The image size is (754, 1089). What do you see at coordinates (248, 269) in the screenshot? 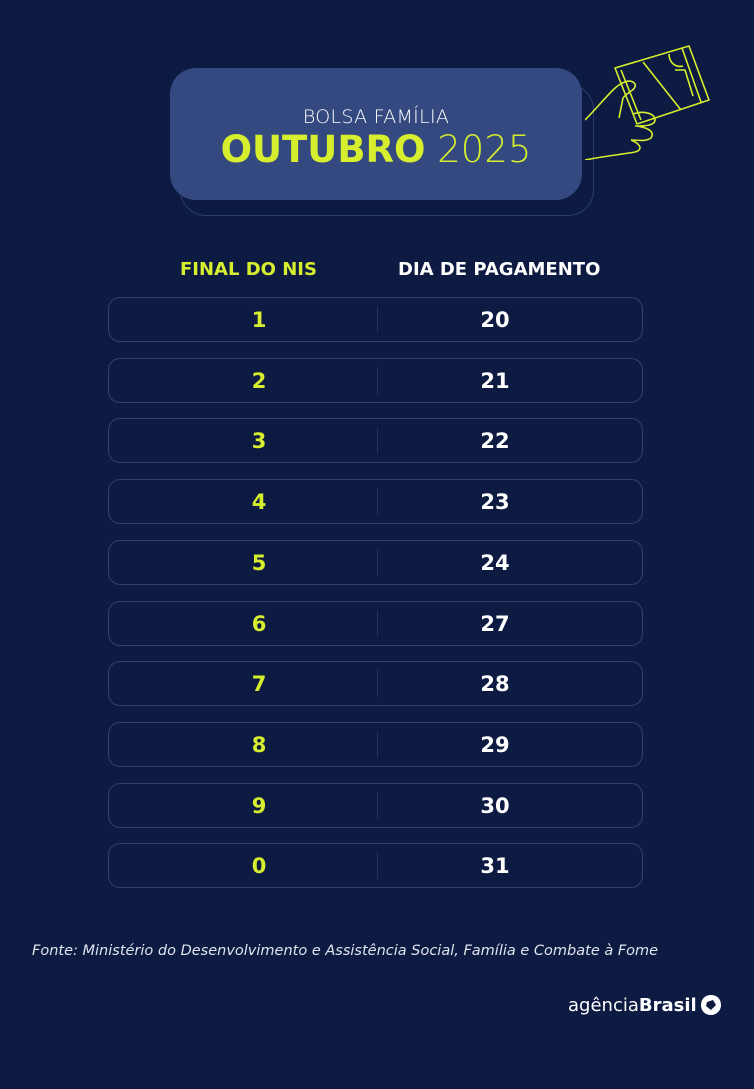
I see `column-header-nis: FINAL DO NIS` at bounding box center [248, 269].